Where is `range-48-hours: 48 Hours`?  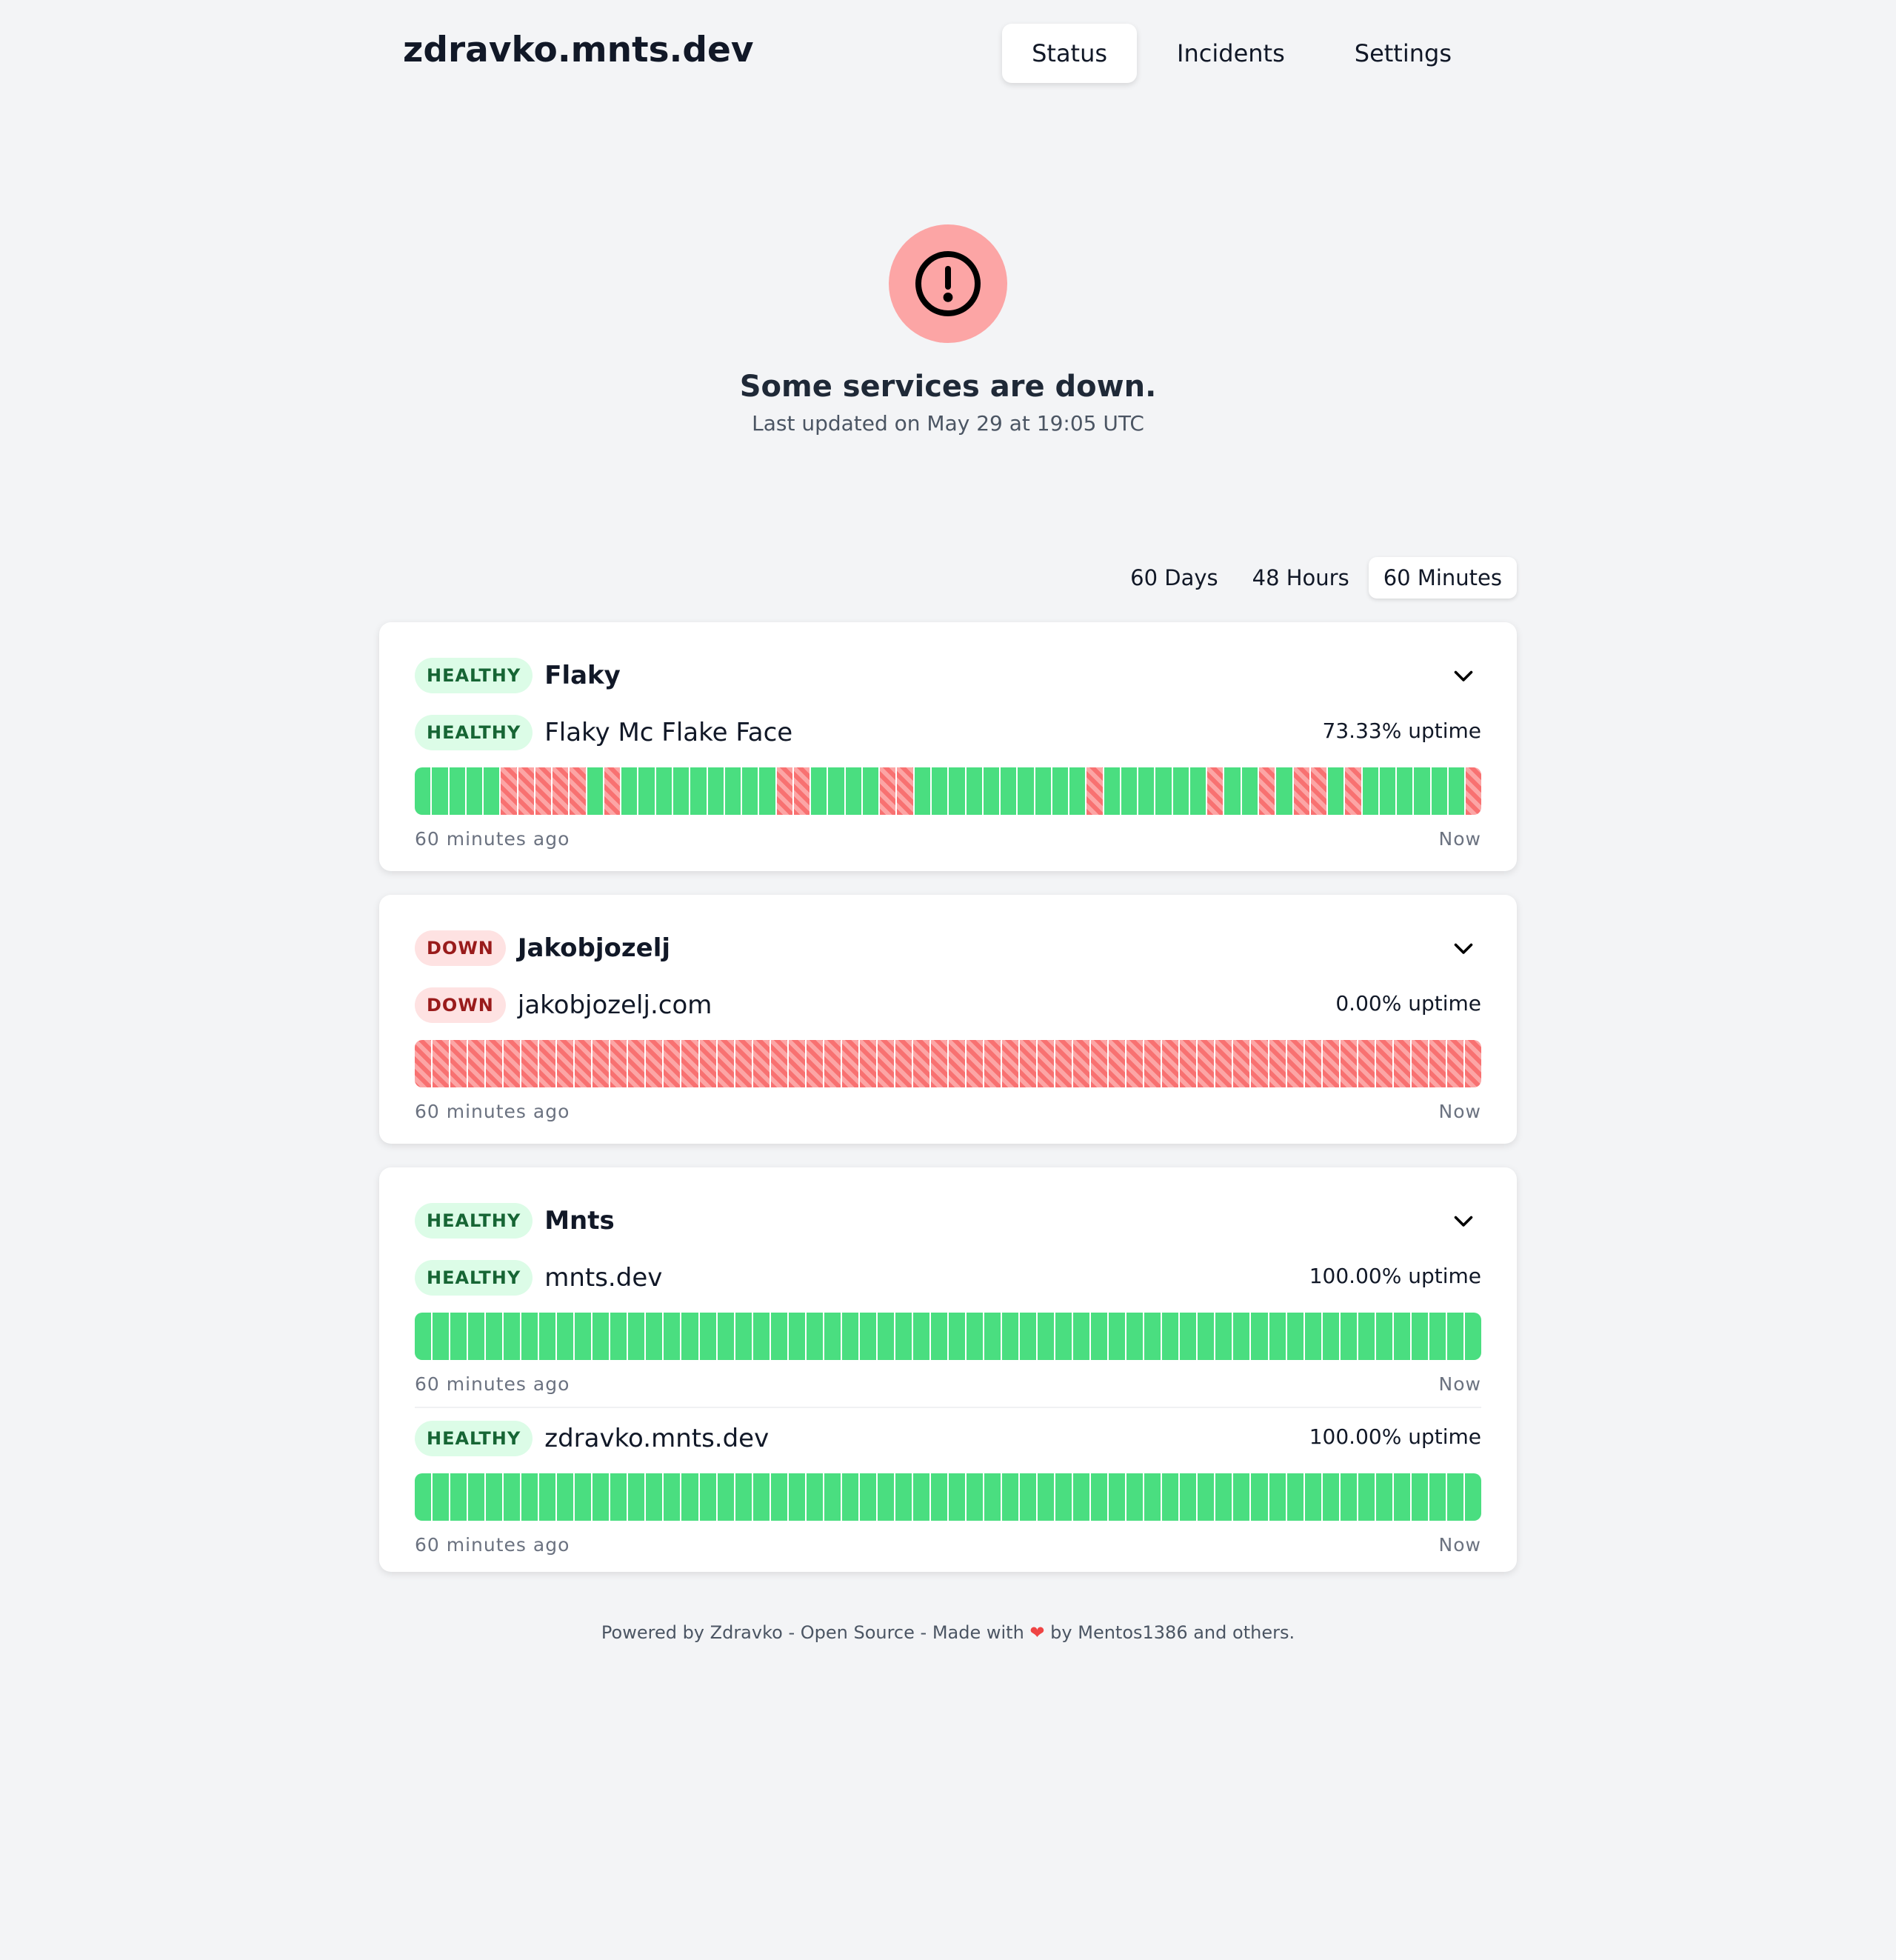
range-48-hours: 48 Hours is located at coordinates (1300, 577).